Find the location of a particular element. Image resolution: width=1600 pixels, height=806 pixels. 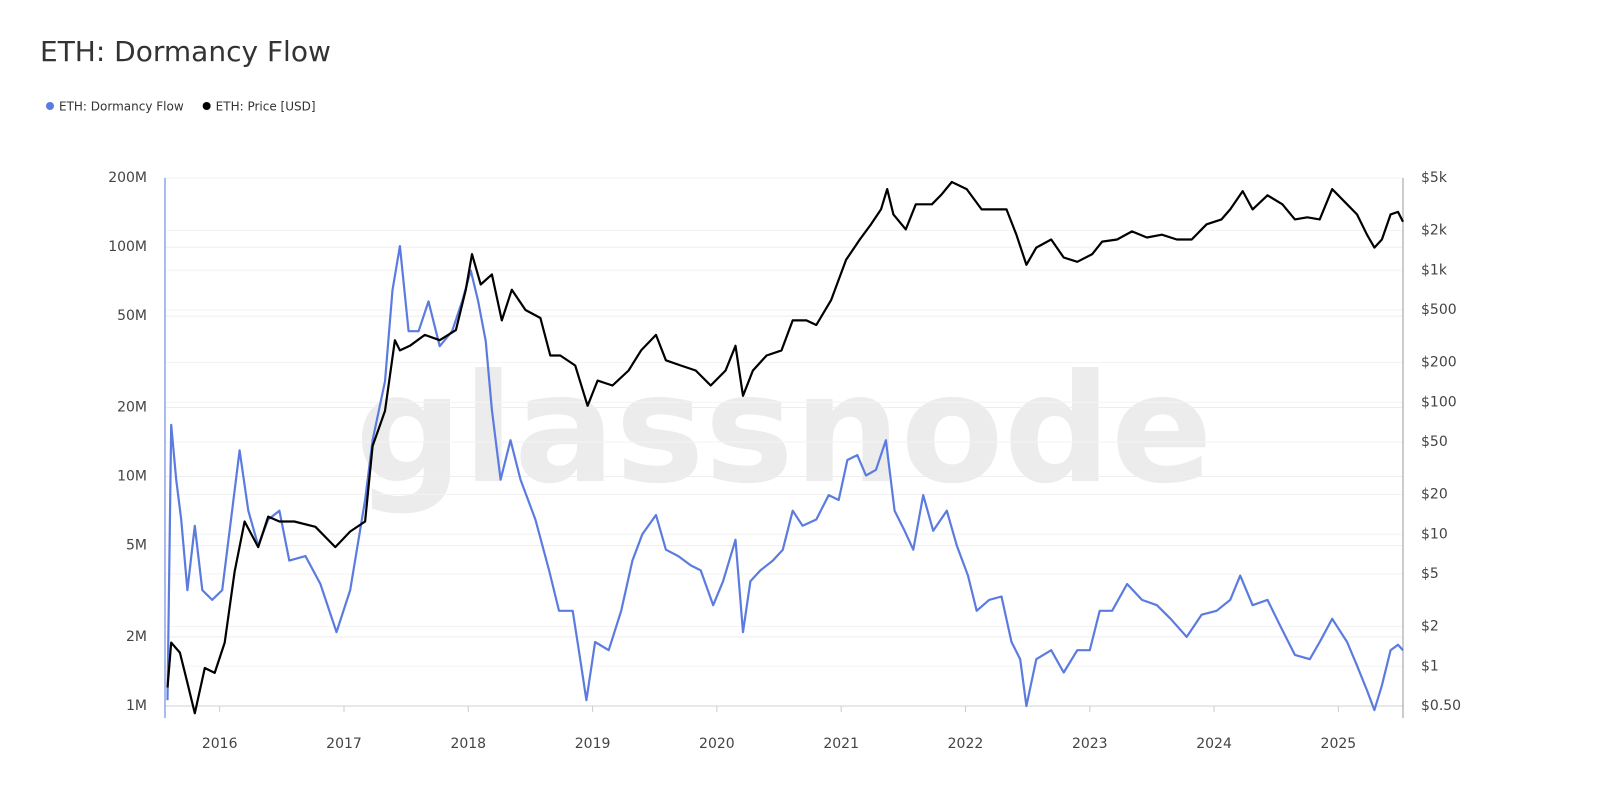

x-tick-label: 2021 is located at coordinates (841, 744).